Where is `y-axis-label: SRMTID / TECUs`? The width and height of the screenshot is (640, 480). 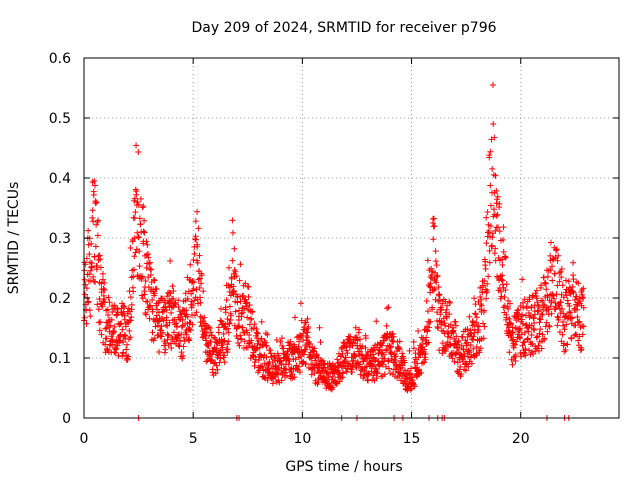
y-axis-label: SRMTID / TECUs is located at coordinates (14, 238).